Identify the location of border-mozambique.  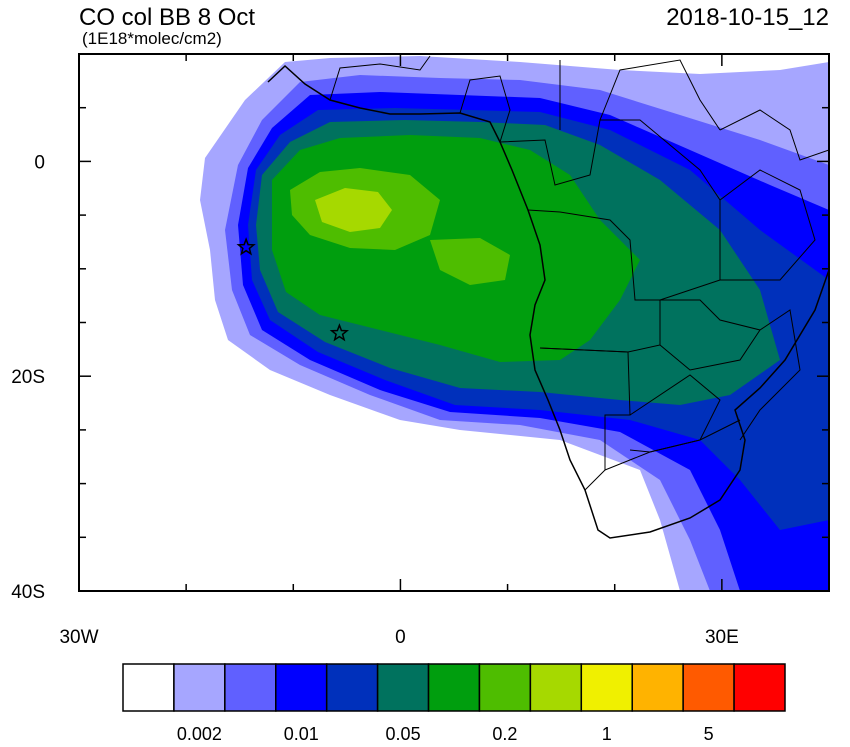
(770, 375).